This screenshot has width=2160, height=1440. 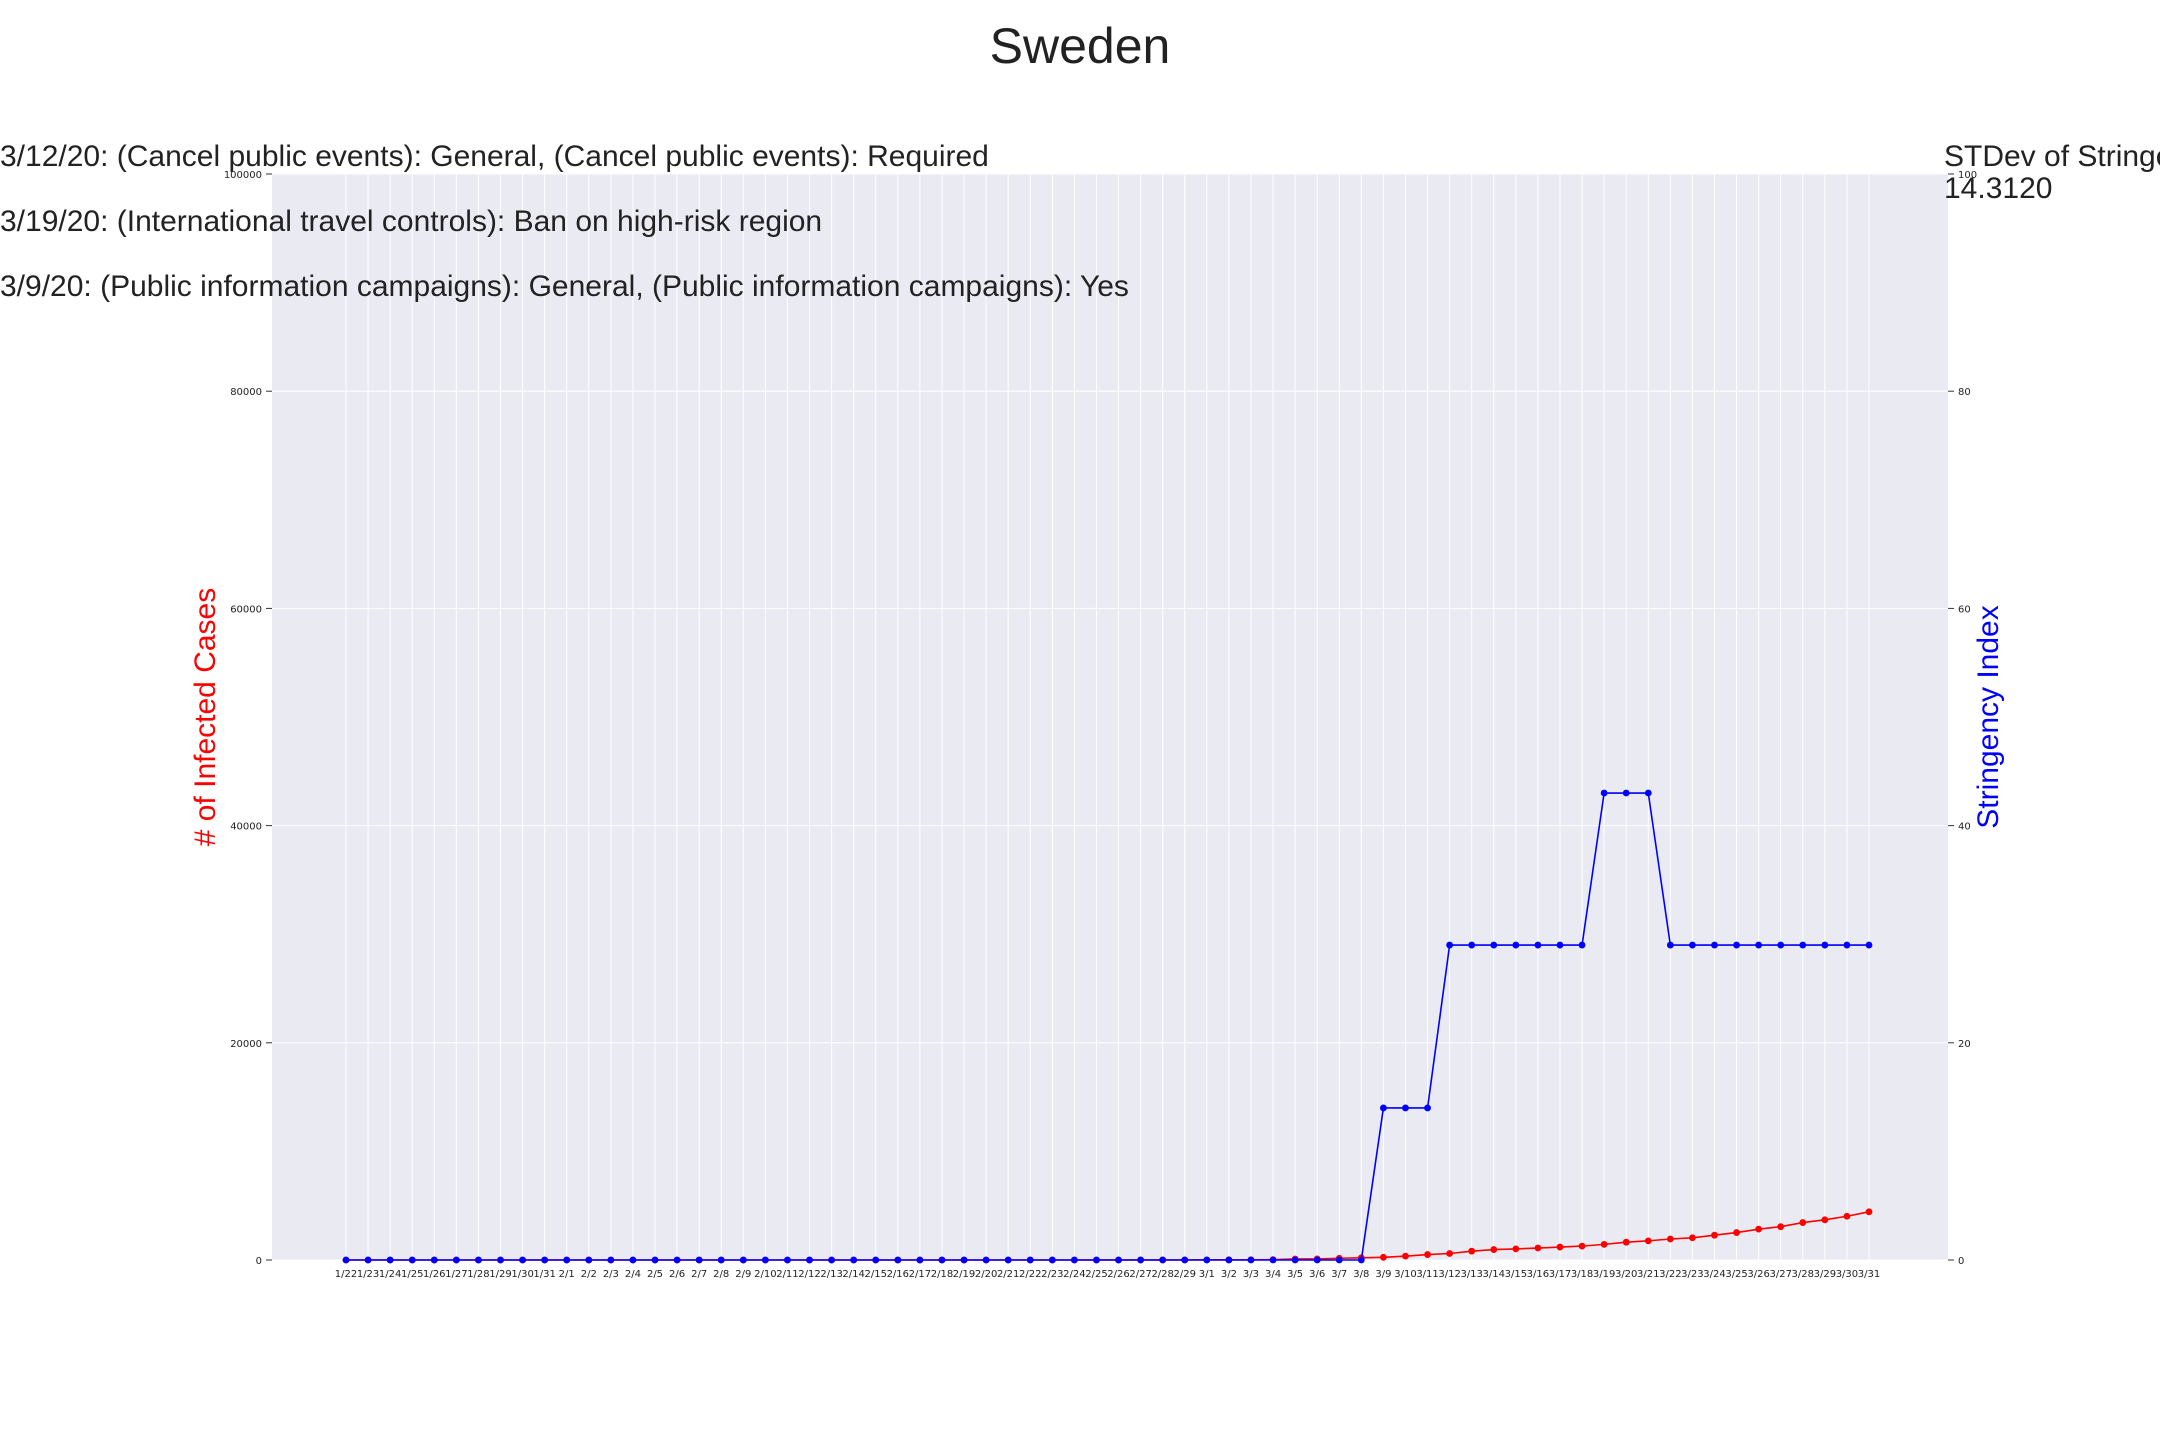 I want to click on x-tick-label: 3/12, so click(x=1449, y=1274).